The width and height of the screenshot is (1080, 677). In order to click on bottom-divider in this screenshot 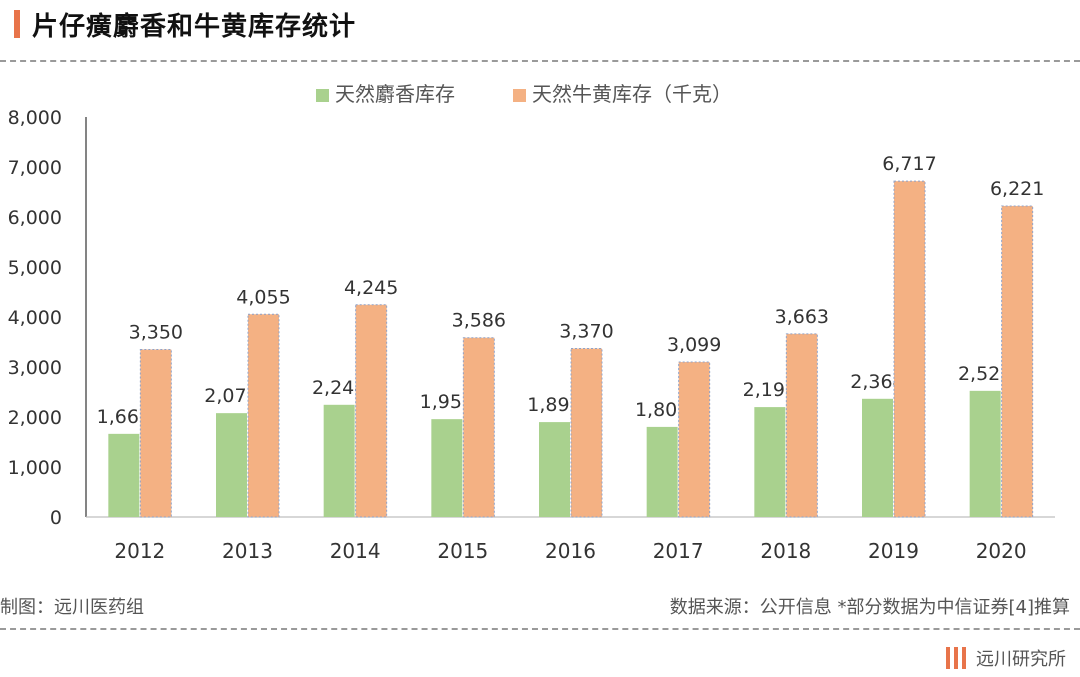, I will do `click(540, 629)`.